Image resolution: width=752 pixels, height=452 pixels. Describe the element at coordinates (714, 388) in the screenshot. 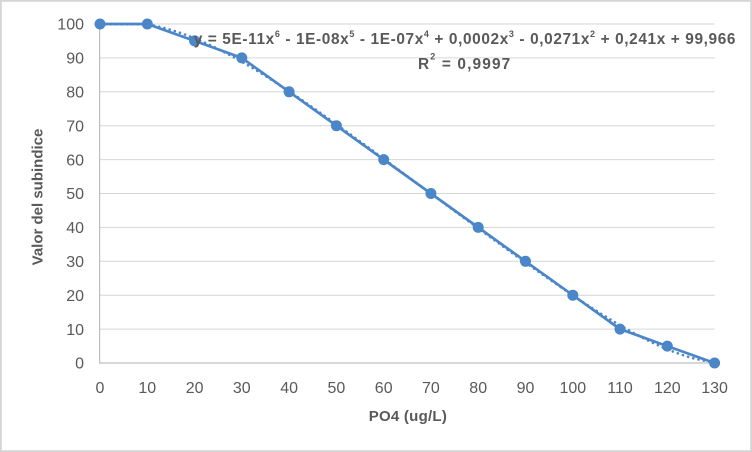

I see `svg-text: 130` at that location.